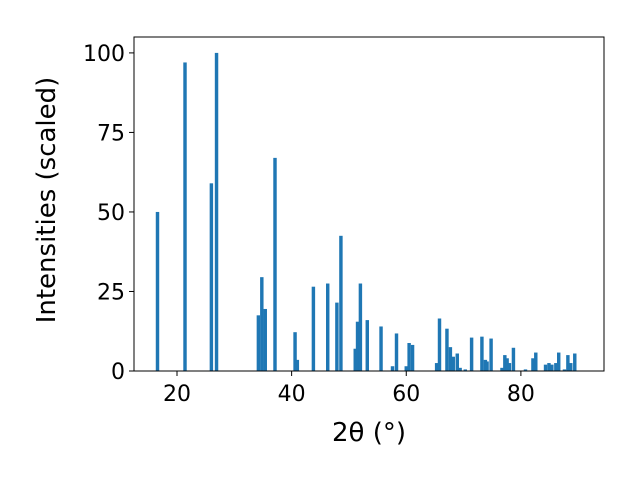 The width and height of the screenshot is (640, 480). Describe the element at coordinates (369, 433) in the screenshot. I see `x-axis-label: 2θ (°)` at that location.